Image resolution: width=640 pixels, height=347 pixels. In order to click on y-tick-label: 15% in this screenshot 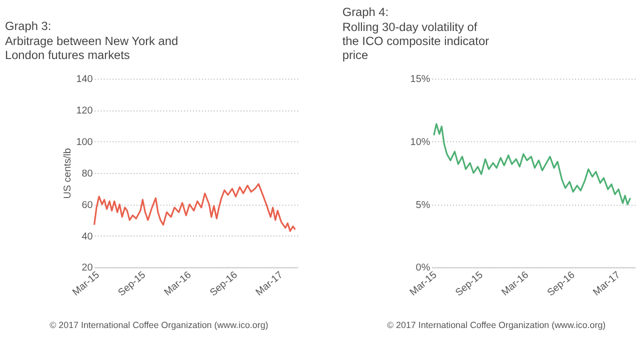, I will do `click(420, 80)`.